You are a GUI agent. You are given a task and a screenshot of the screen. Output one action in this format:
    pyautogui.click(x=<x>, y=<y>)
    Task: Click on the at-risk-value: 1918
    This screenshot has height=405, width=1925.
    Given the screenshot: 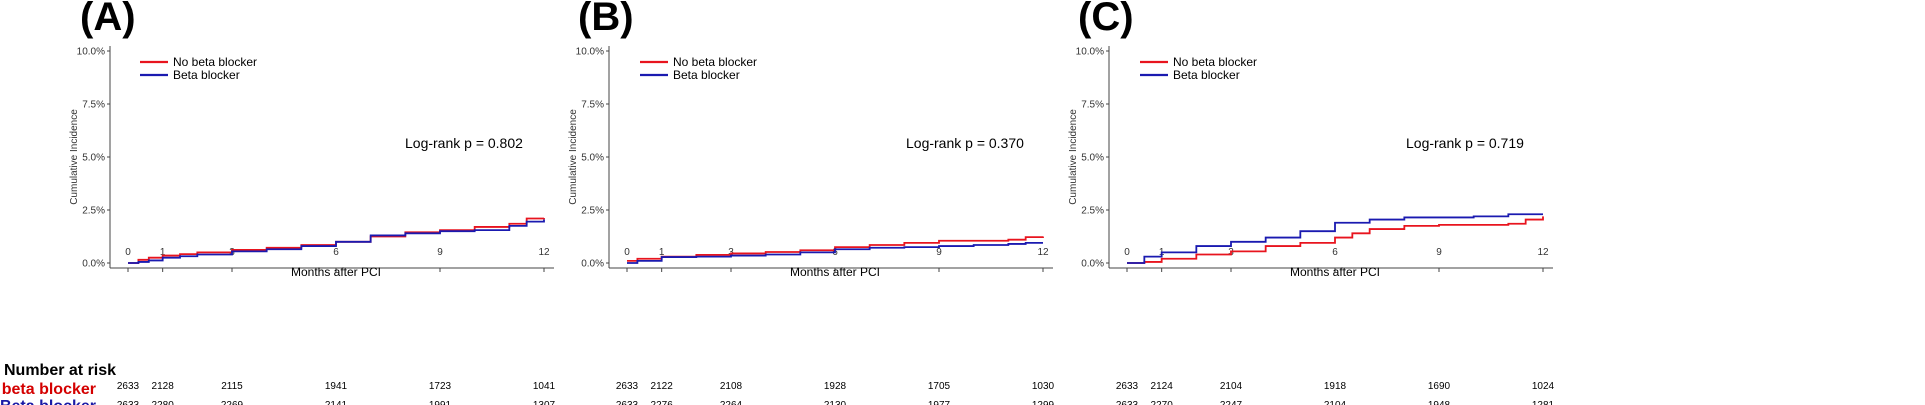 What is the action you would take?
    pyautogui.click(x=1335, y=386)
    